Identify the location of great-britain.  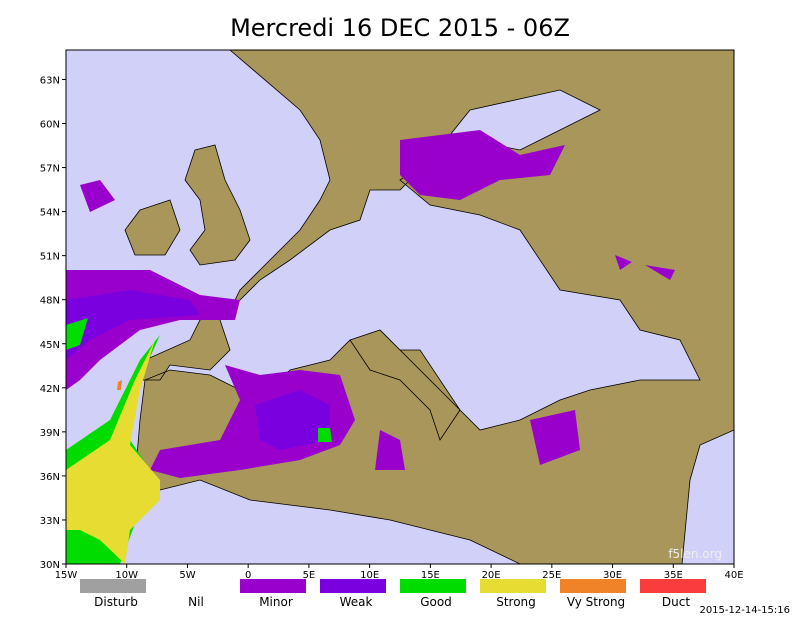
(217, 205).